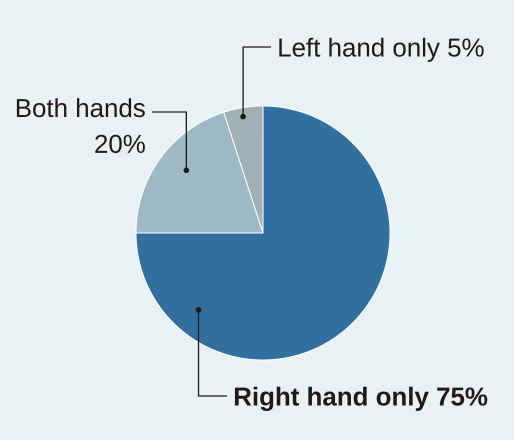  Describe the element at coordinates (331, 398) in the screenshot. I see `slice-label: Right hand only` at that location.